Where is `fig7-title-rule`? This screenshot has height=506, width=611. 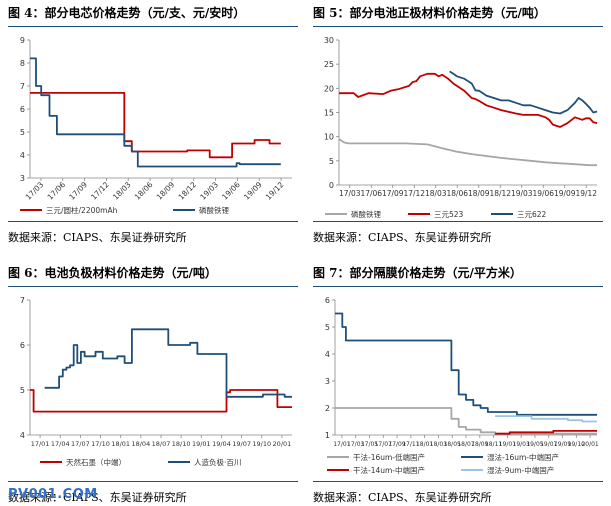
fig7-title-rule is located at coordinates (458, 286).